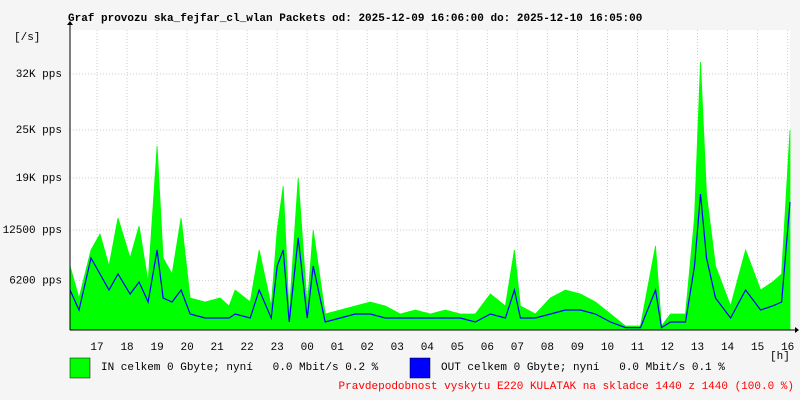 The width and height of the screenshot is (800, 400). What do you see at coordinates (547, 348) in the screenshot?
I see `x-tick-label: 08` at bounding box center [547, 348].